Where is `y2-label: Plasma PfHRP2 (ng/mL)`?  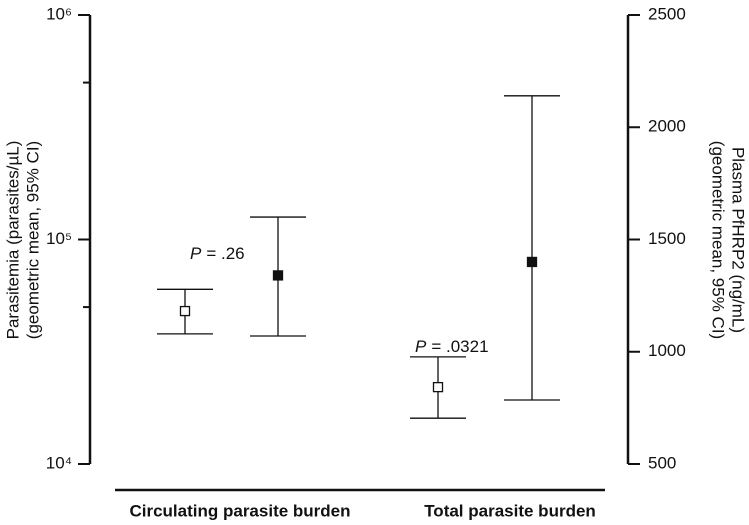 y2-label: Plasma PfHRP2 (ng/mL) is located at coordinates (738, 240).